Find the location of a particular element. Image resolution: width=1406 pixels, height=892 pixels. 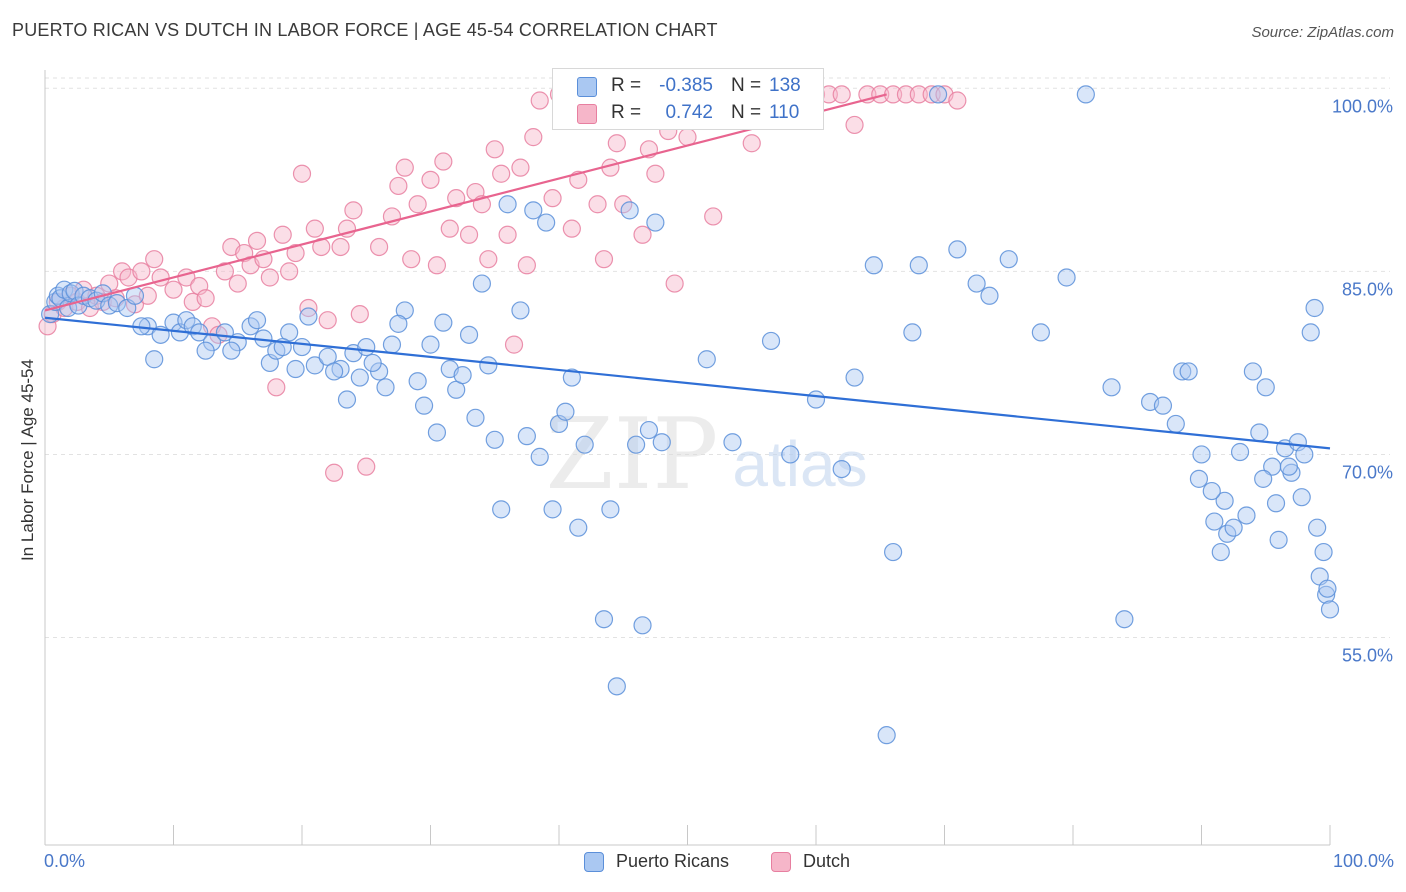

legend-item-puerto-ricans: Puerto Ricans is located at coordinates (656, 861).